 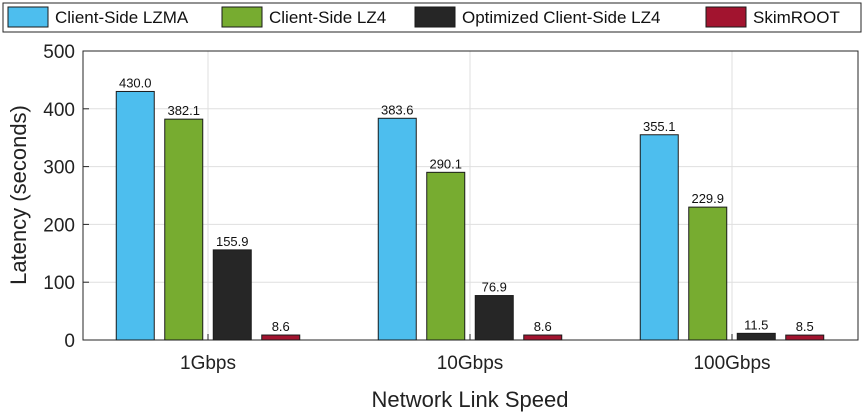 I want to click on legend-label: Client-Side LZMA, so click(x=122, y=17).